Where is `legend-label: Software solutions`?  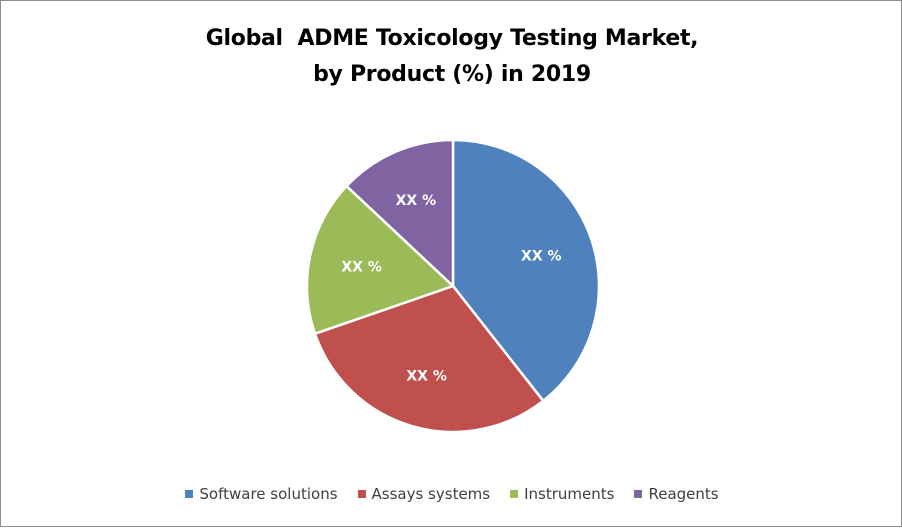 legend-label: Software solutions is located at coordinates (268, 494).